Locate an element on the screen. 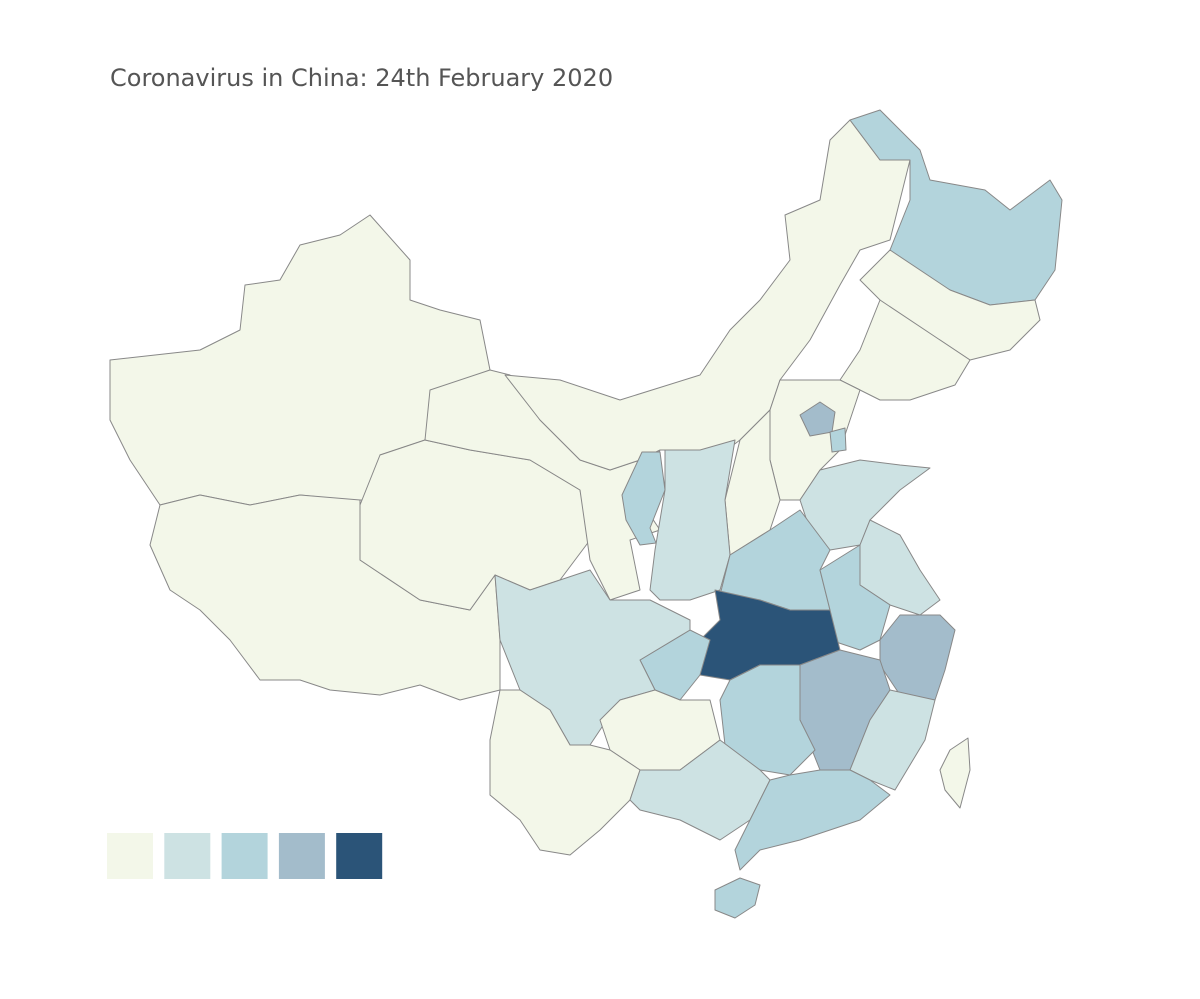  title: Coronavirus in China: 24th February 2020 is located at coordinates (361, 78).